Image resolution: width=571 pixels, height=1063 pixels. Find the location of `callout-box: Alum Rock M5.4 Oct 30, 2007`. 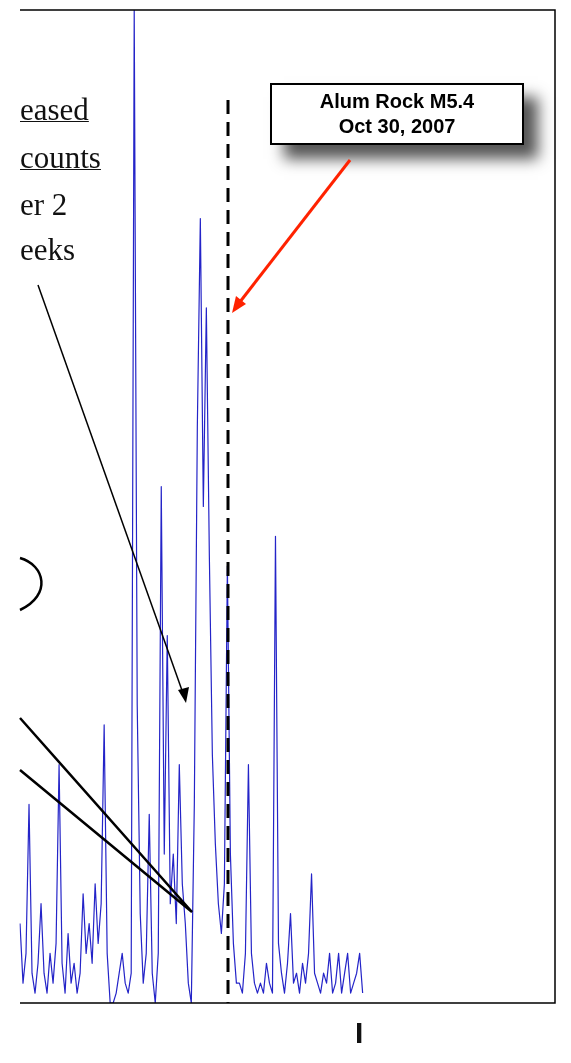

callout-box: Alum Rock M5.4 Oct 30, 2007 is located at coordinates (397, 114).